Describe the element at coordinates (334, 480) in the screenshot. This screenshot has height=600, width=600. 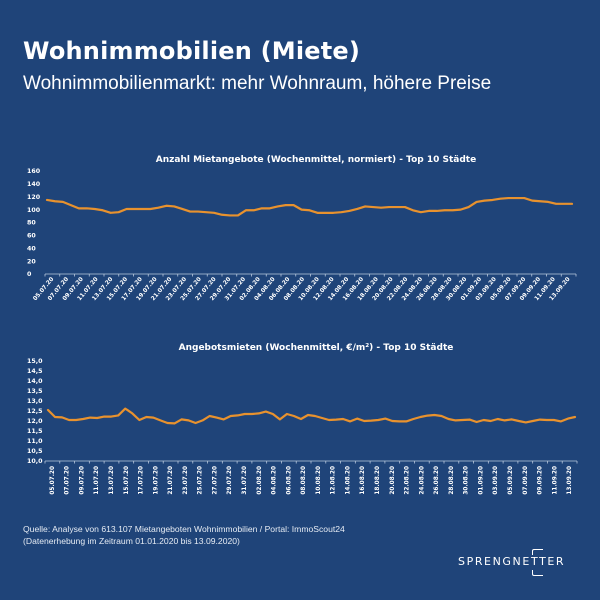
I see `x-tick-label: 12.08.20` at that location.